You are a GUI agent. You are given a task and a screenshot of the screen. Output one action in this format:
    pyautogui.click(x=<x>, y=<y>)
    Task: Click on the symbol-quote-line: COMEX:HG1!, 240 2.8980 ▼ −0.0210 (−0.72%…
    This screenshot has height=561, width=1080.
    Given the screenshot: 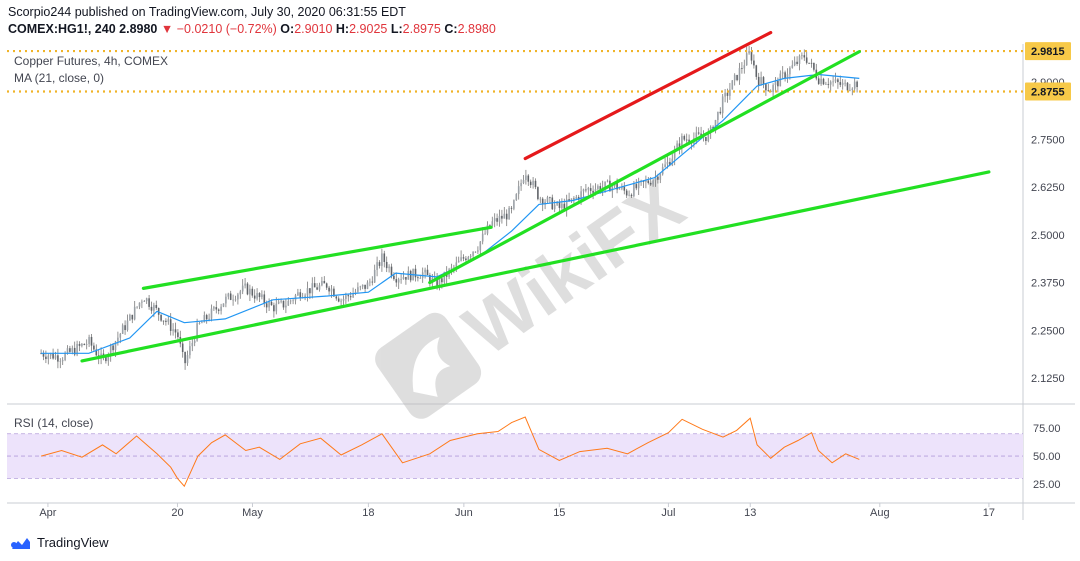 What is the action you would take?
    pyautogui.click(x=252, y=29)
    